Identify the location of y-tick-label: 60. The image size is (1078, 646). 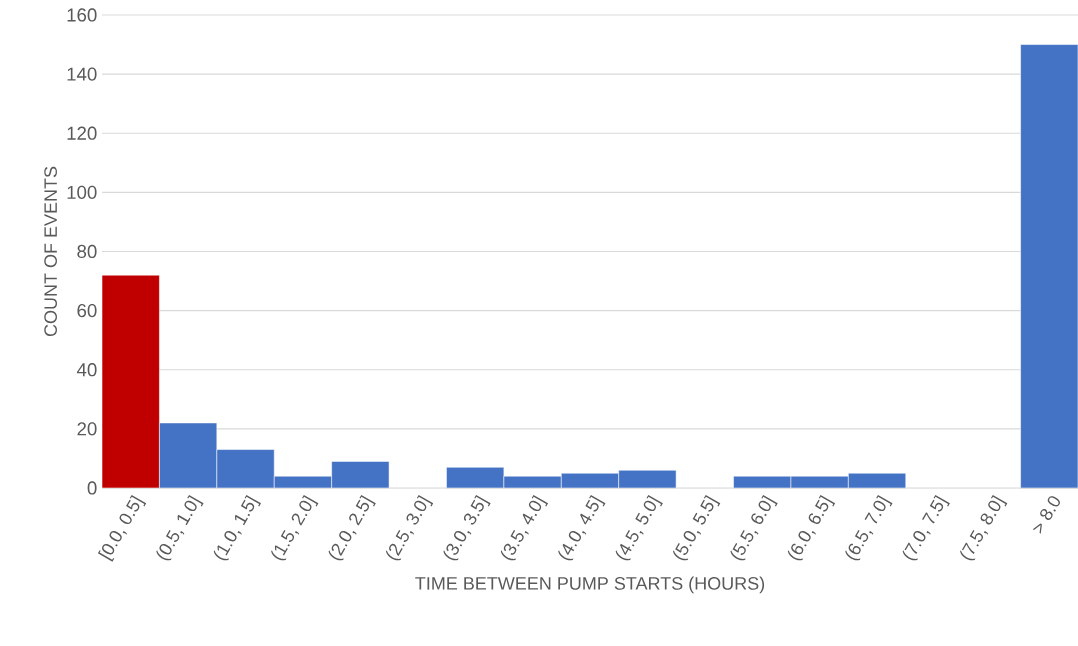
(87, 310).